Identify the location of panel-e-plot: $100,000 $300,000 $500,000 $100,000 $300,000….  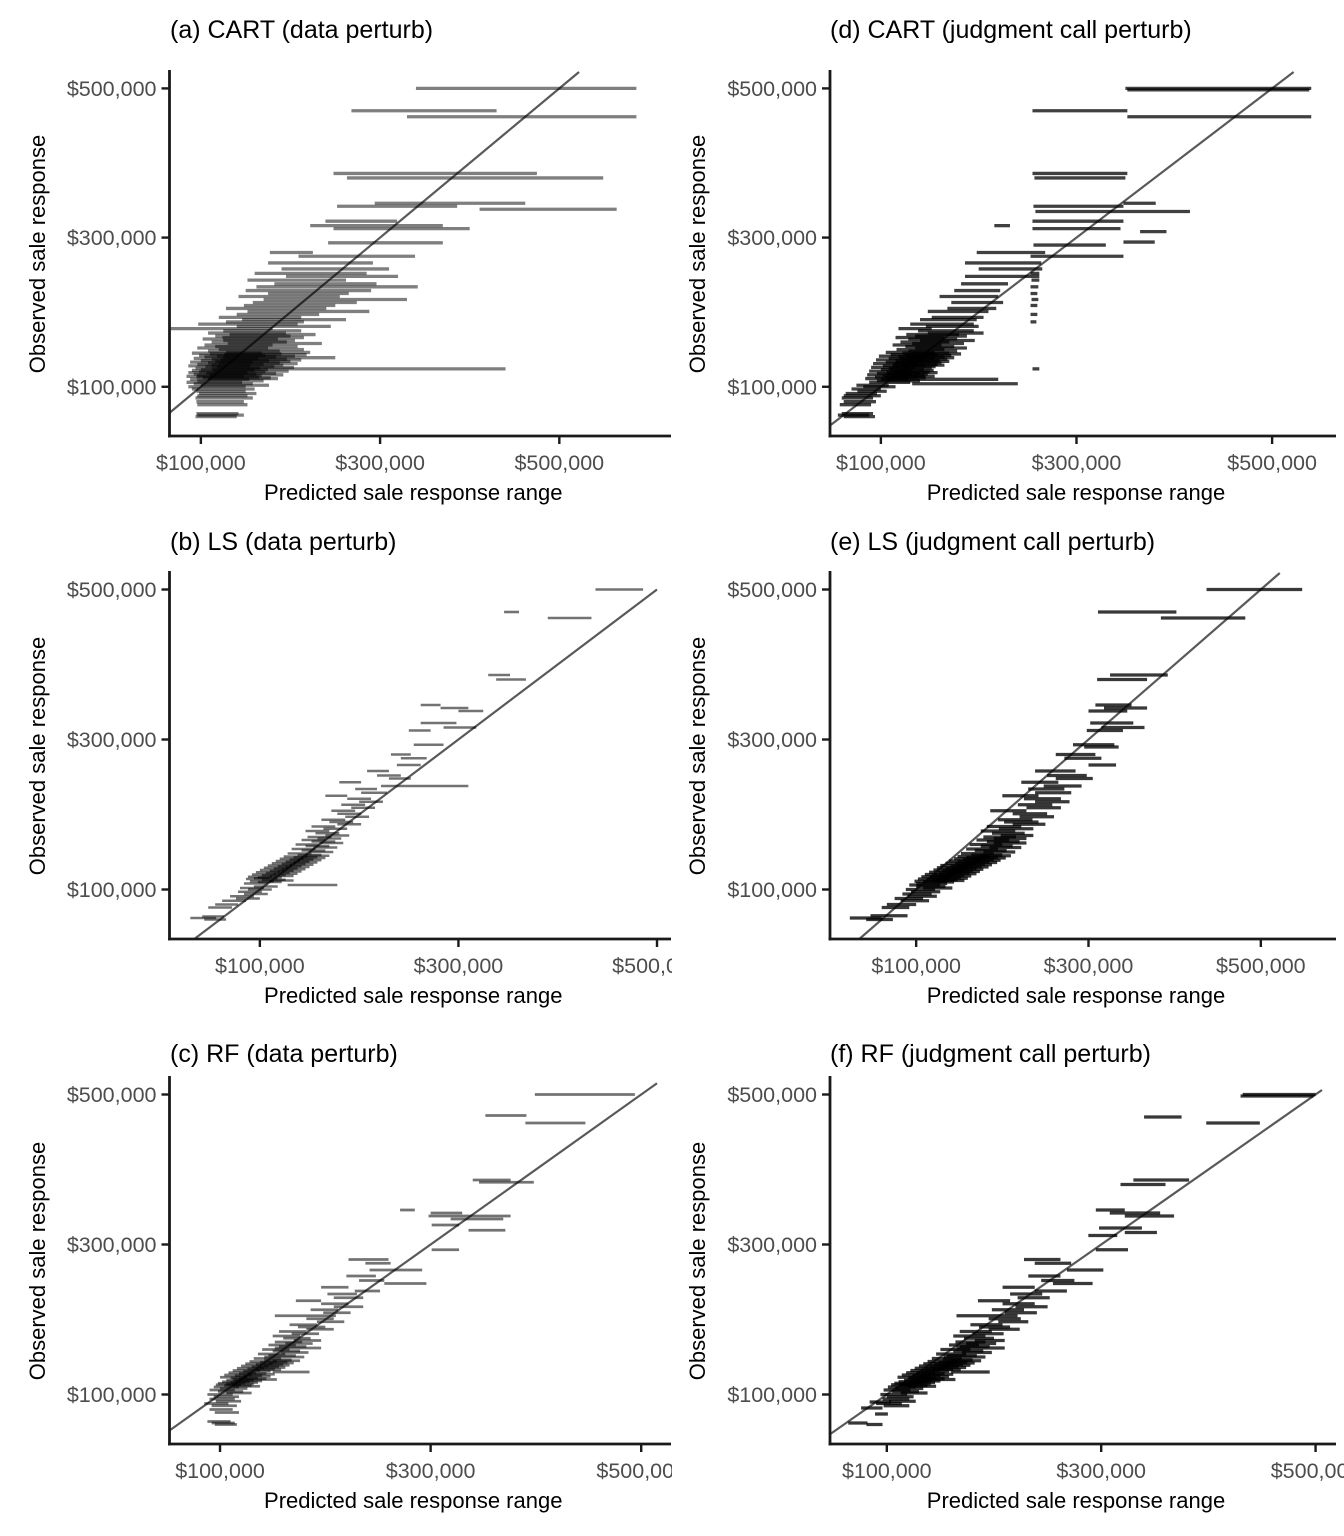
(1031, 774).